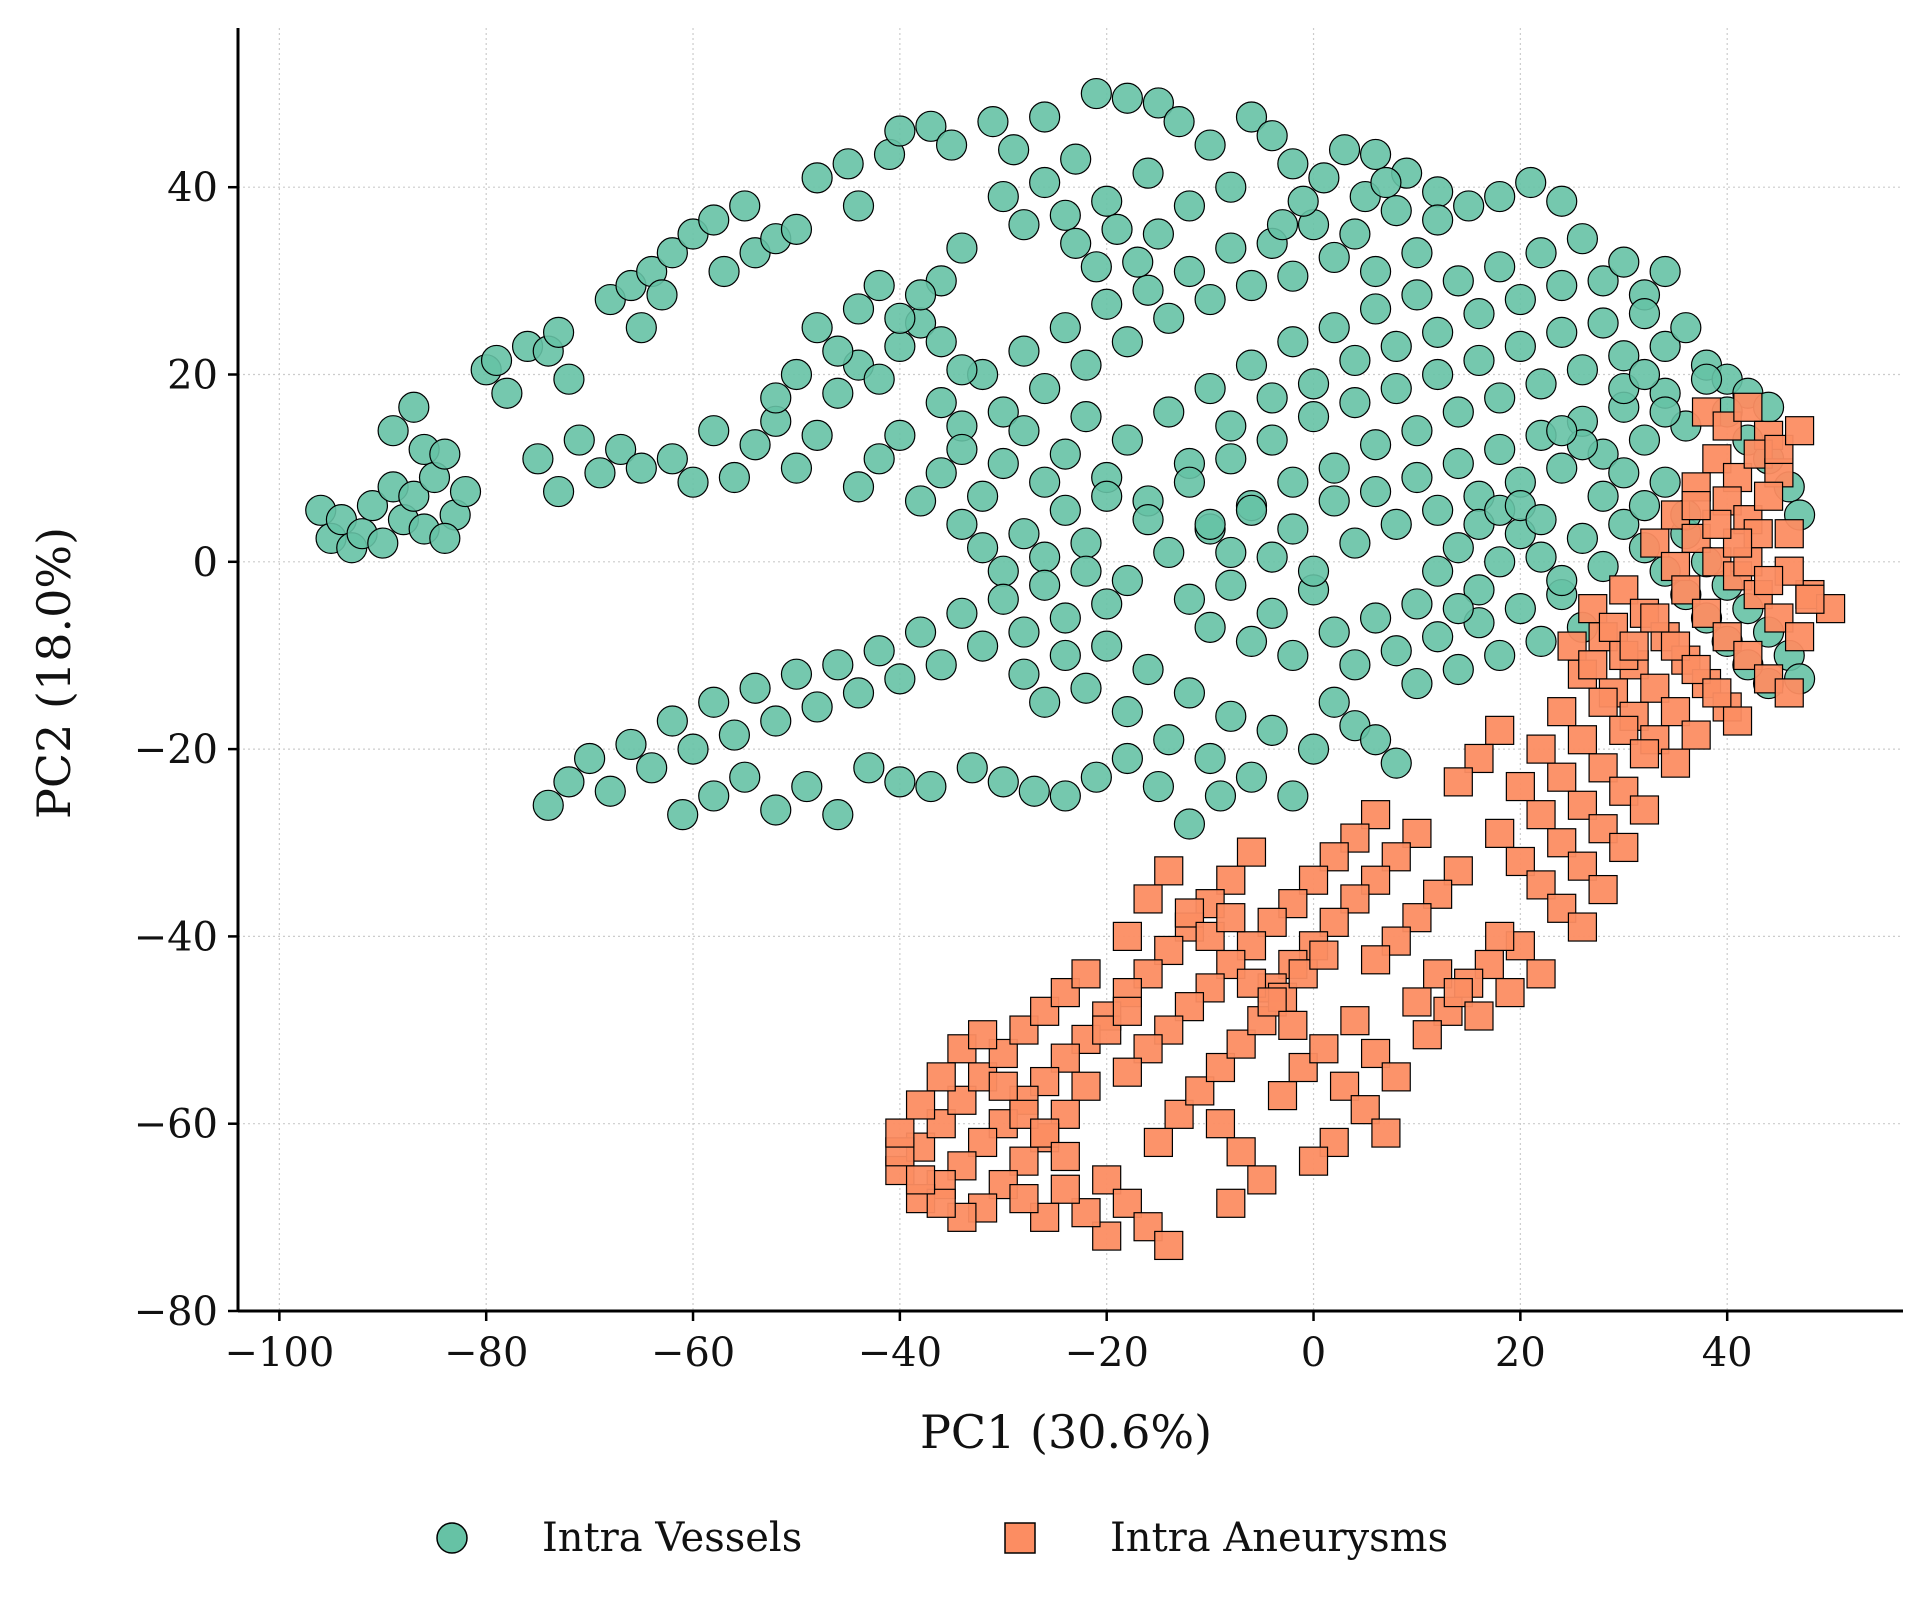 The width and height of the screenshot is (1922, 1612). I want to click on x-tick-label: −100, so click(279, 1353).